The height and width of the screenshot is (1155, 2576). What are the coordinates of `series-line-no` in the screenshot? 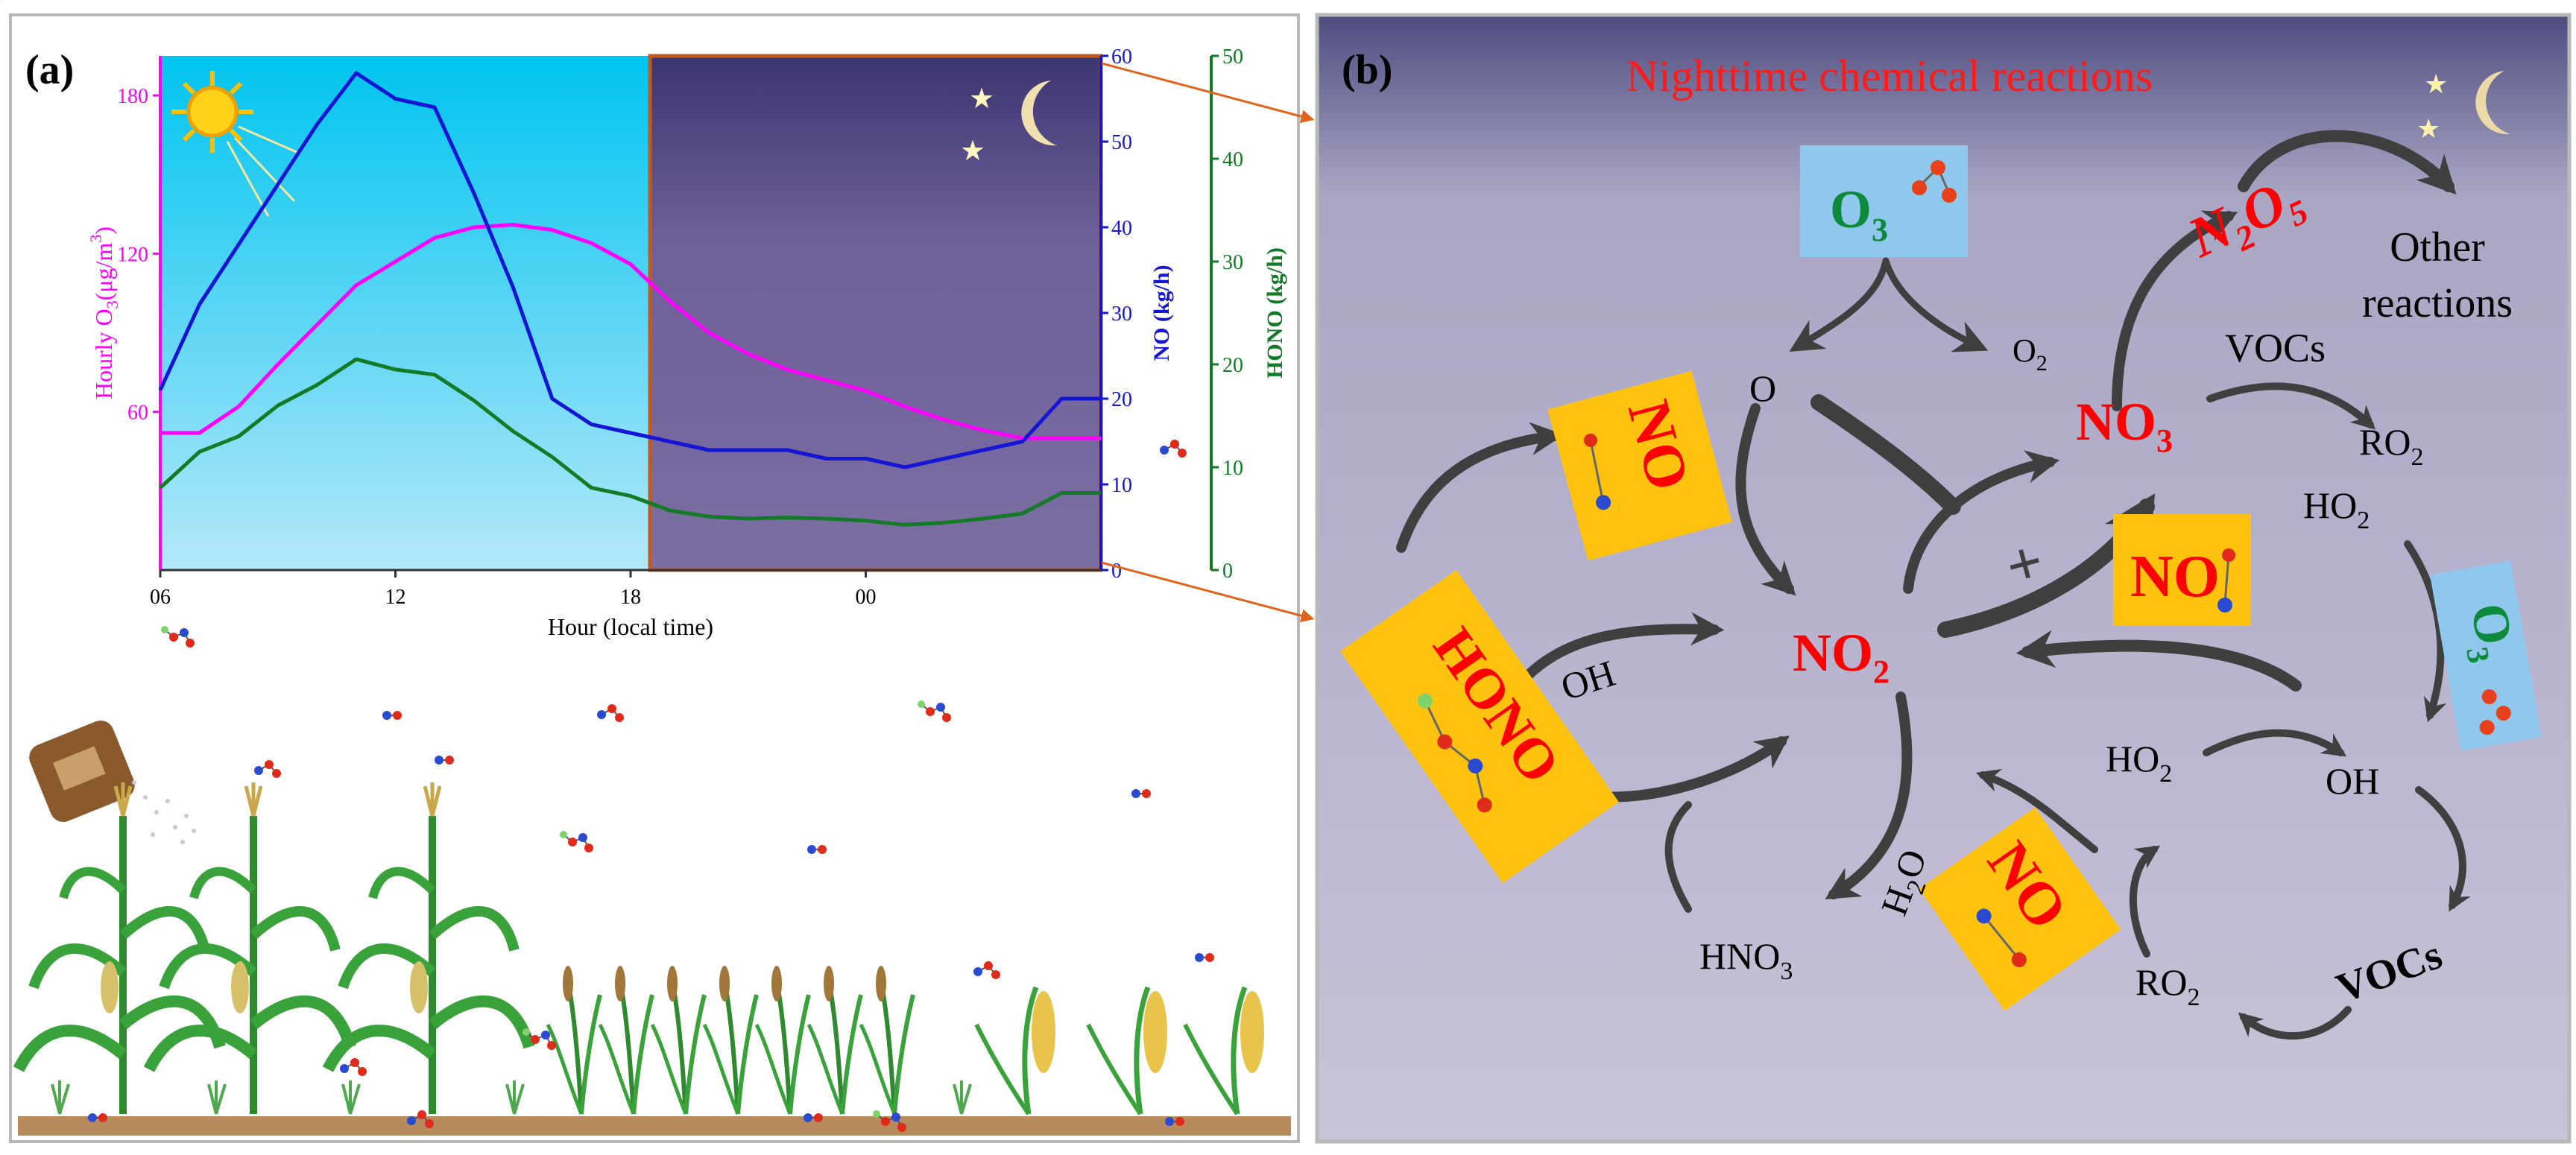 It's located at (629, 270).